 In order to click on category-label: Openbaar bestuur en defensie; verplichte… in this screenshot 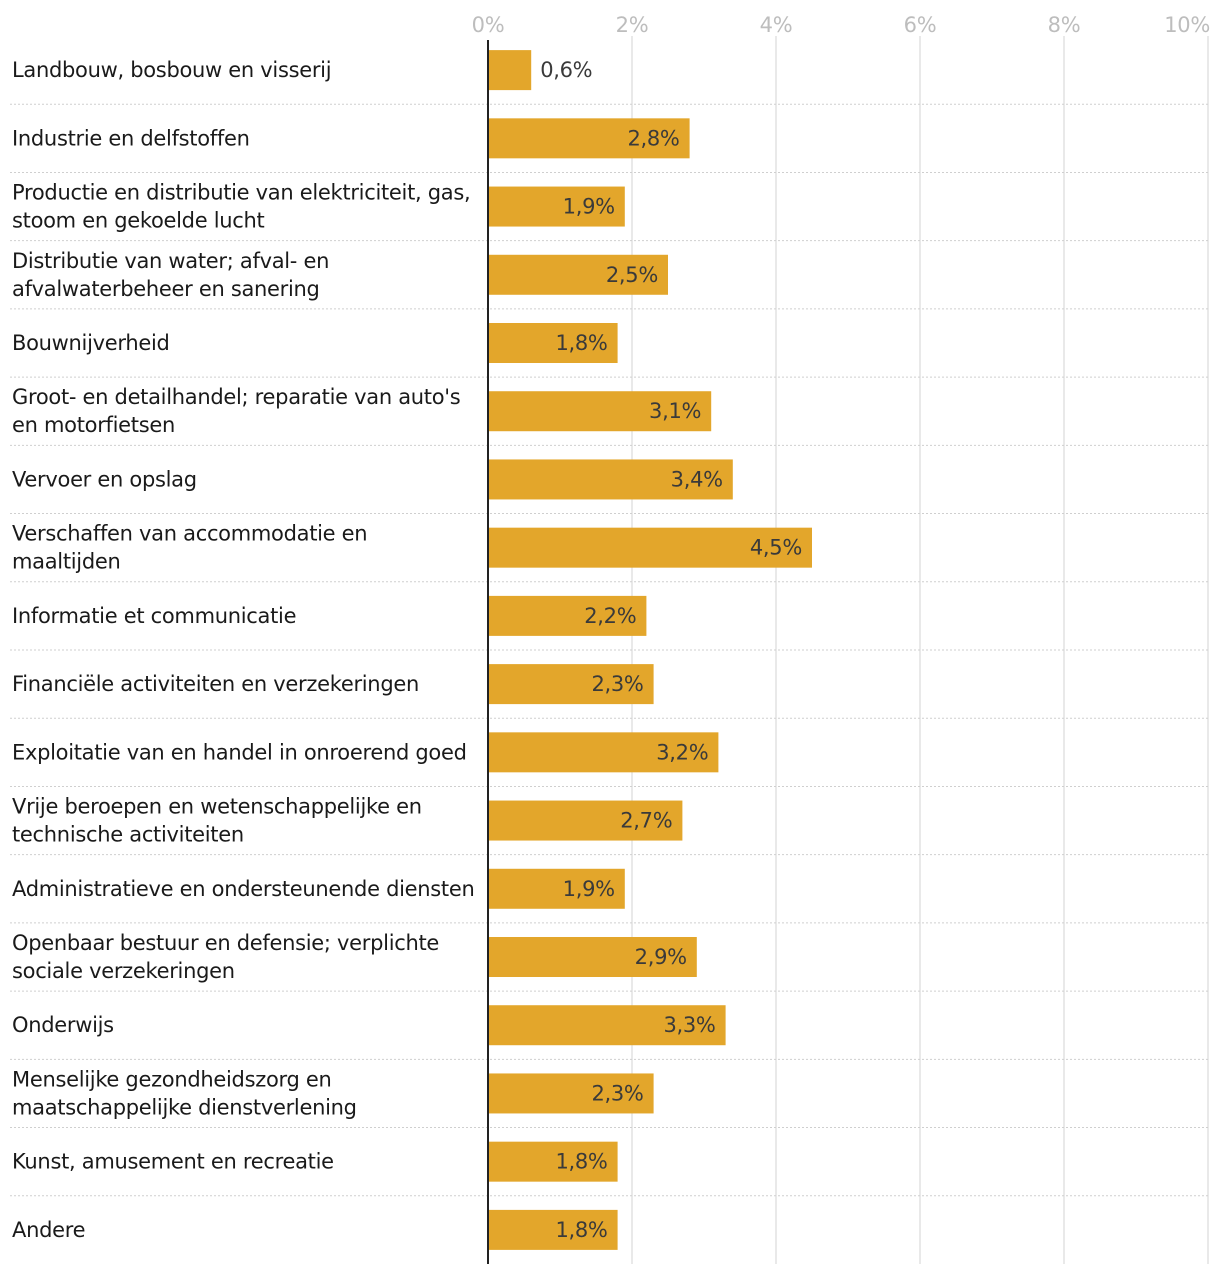, I will do `click(225, 957)`.